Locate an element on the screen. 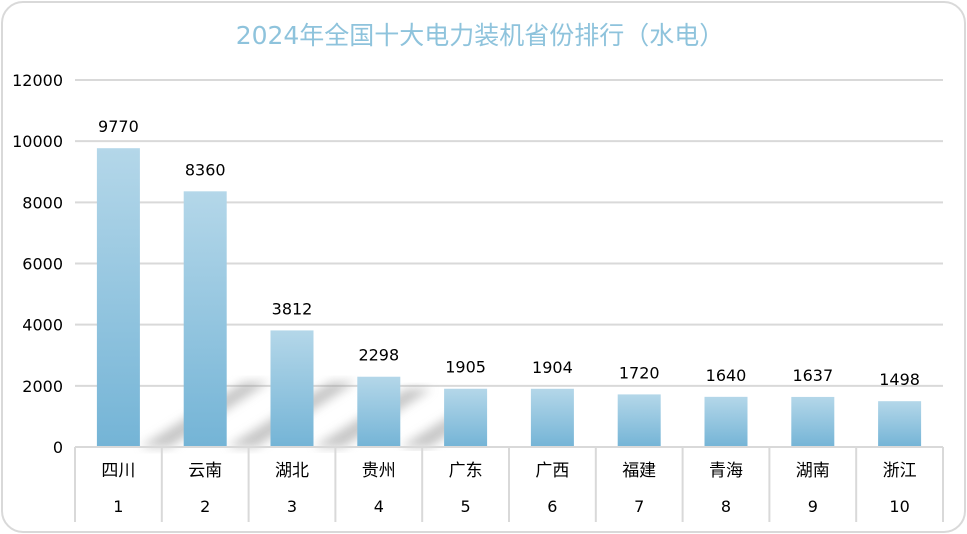 The width and height of the screenshot is (967, 534). y-tick-label: 0 is located at coordinates (58, 447).